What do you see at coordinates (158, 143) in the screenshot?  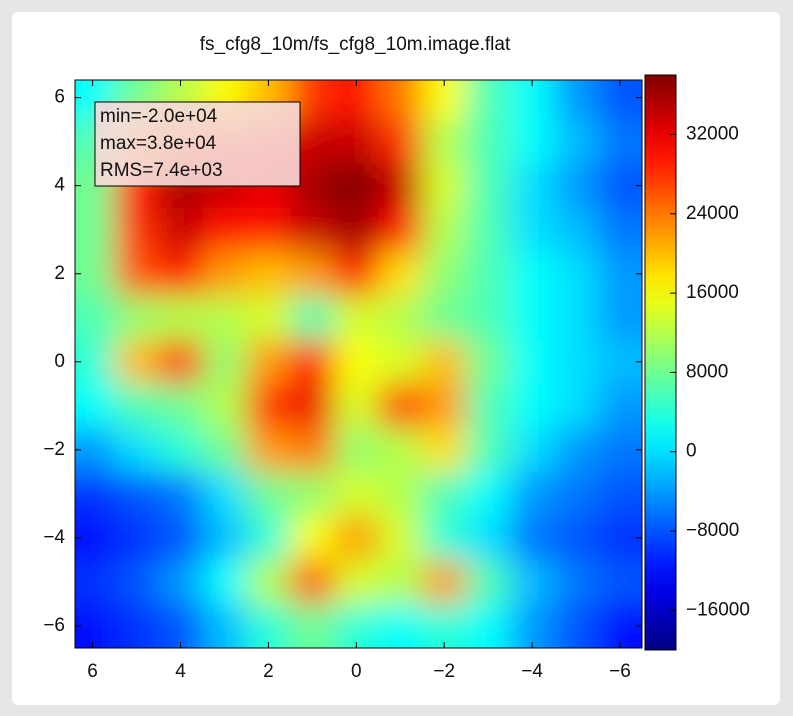 I see `stat-max: max=3.8e+04` at bounding box center [158, 143].